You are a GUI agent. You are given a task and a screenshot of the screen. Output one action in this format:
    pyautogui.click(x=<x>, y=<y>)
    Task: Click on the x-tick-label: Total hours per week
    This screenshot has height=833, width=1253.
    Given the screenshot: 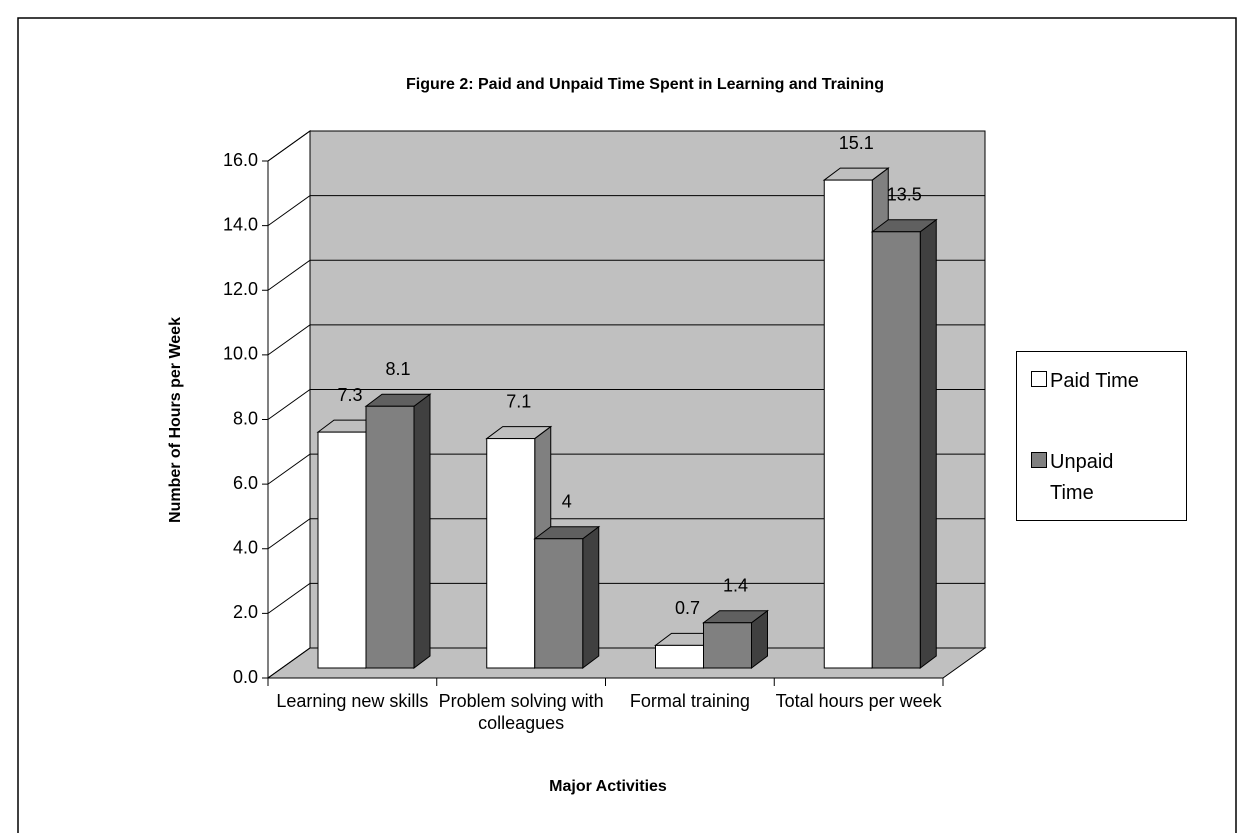 What is the action you would take?
    pyautogui.click(x=858, y=701)
    